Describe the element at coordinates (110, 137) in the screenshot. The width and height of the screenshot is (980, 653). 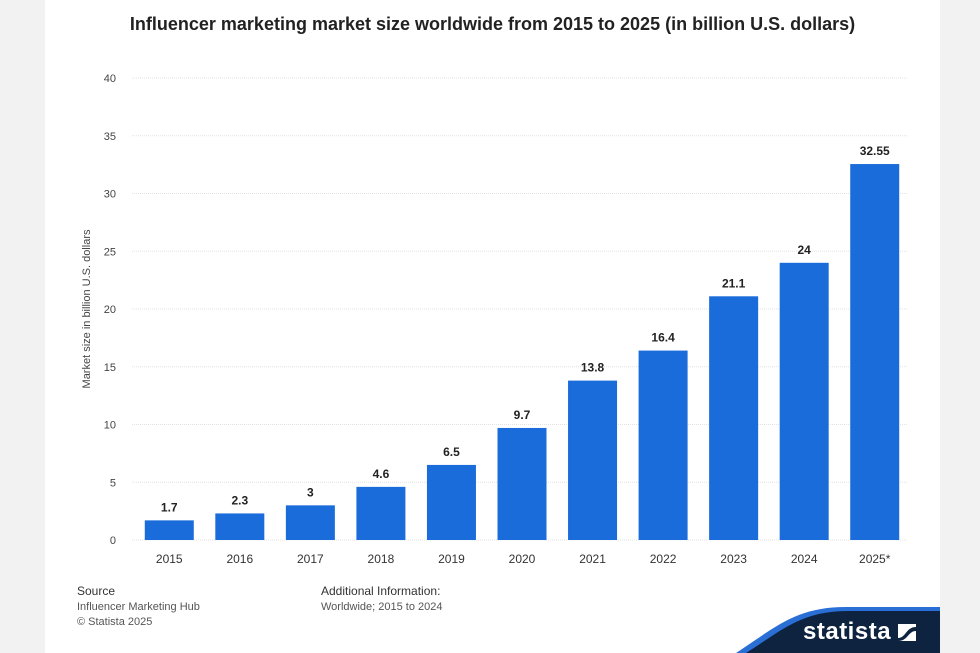
I see `y-tick-label: 35` at that location.